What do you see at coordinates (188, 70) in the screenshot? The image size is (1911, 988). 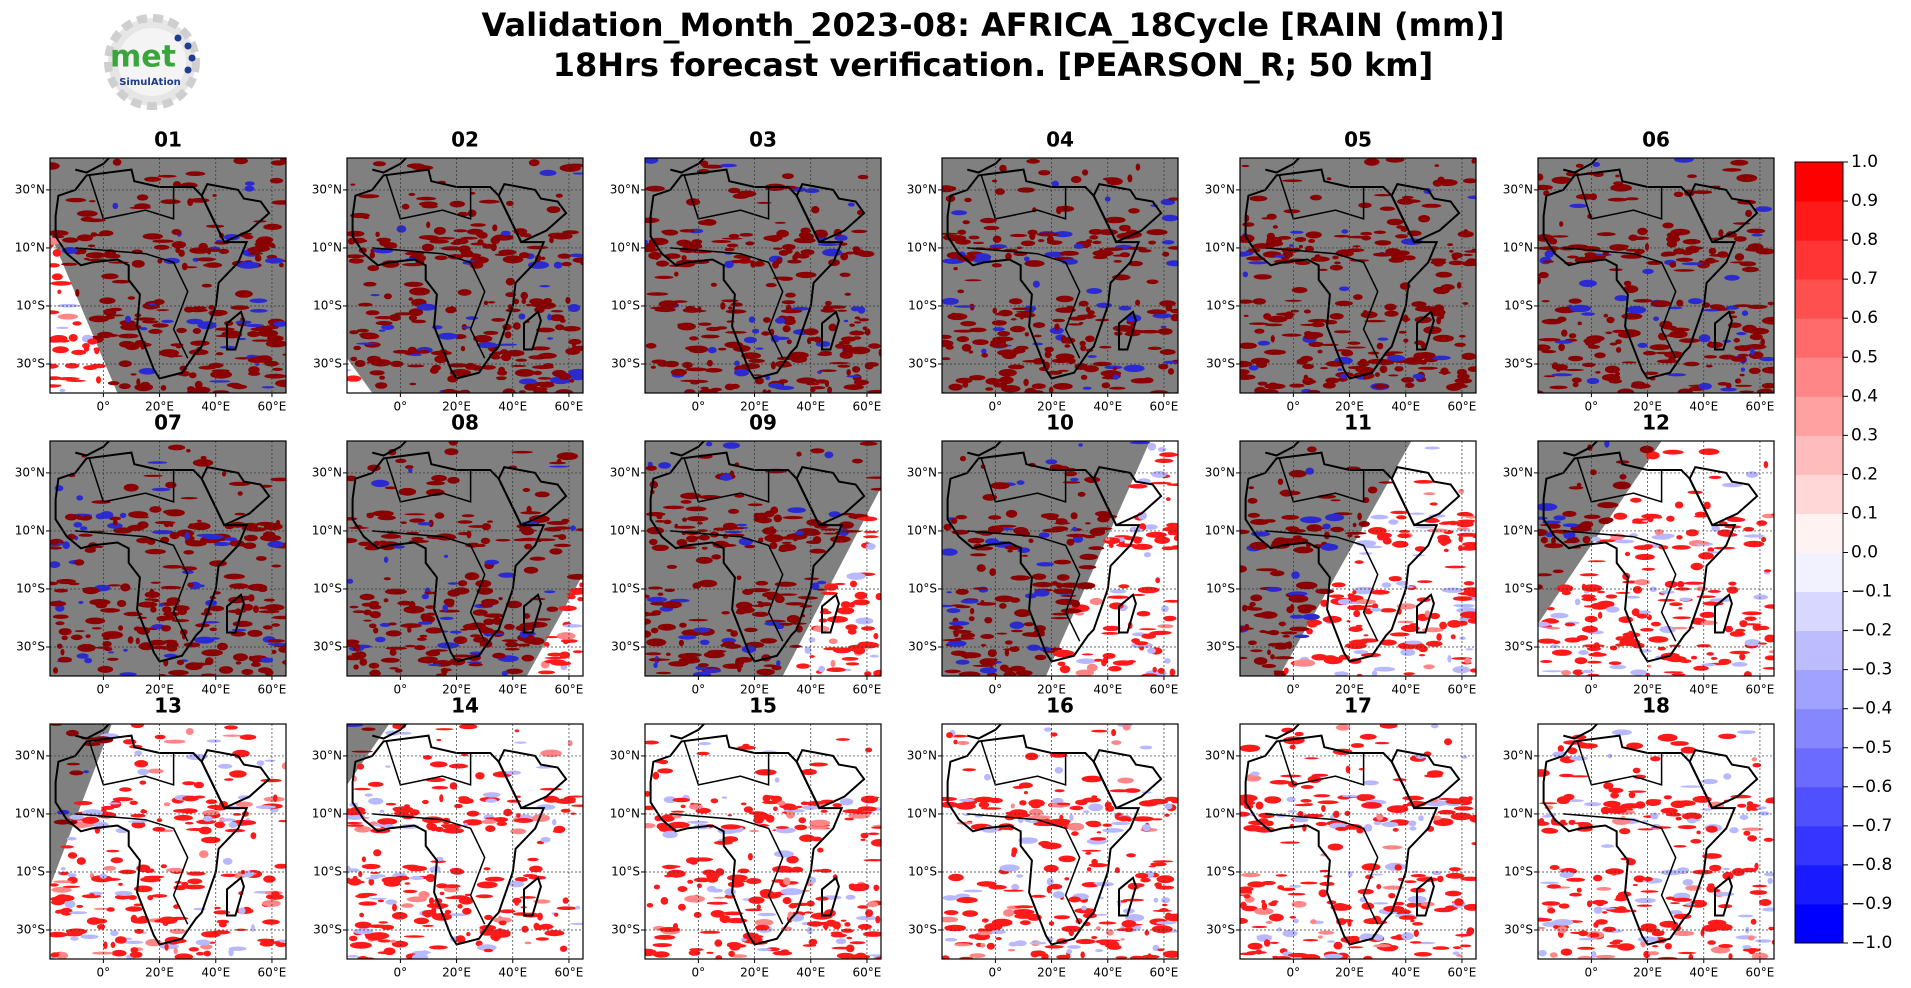 I see `logo-dot` at bounding box center [188, 70].